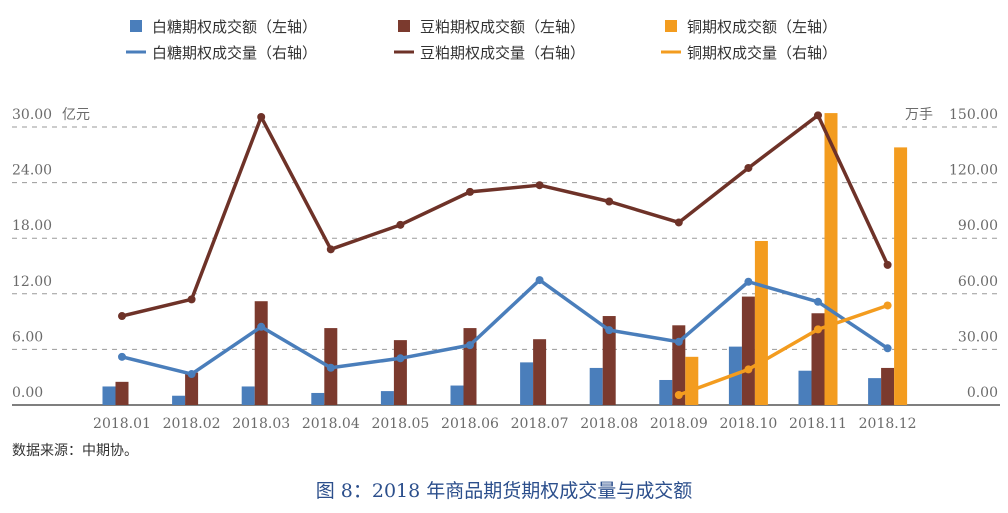 The image size is (1008, 513). I want to click on x-tick-label: 2018.08, so click(609, 424).